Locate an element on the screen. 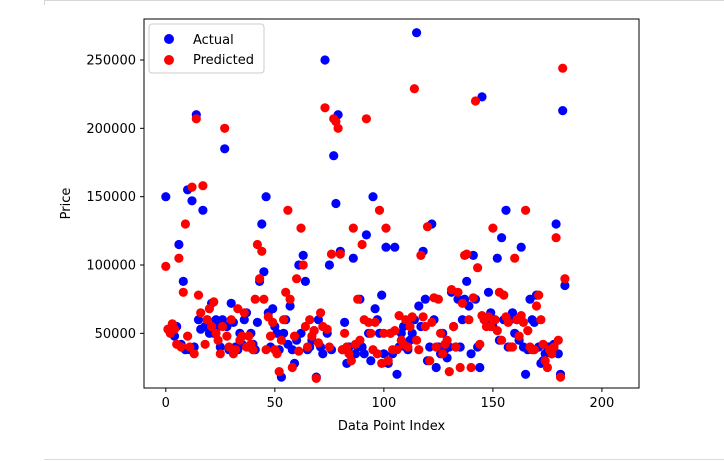 The width and height of the screenshot is (724, 461). legend: Actual Predicted is located at coordinates (206, 48).